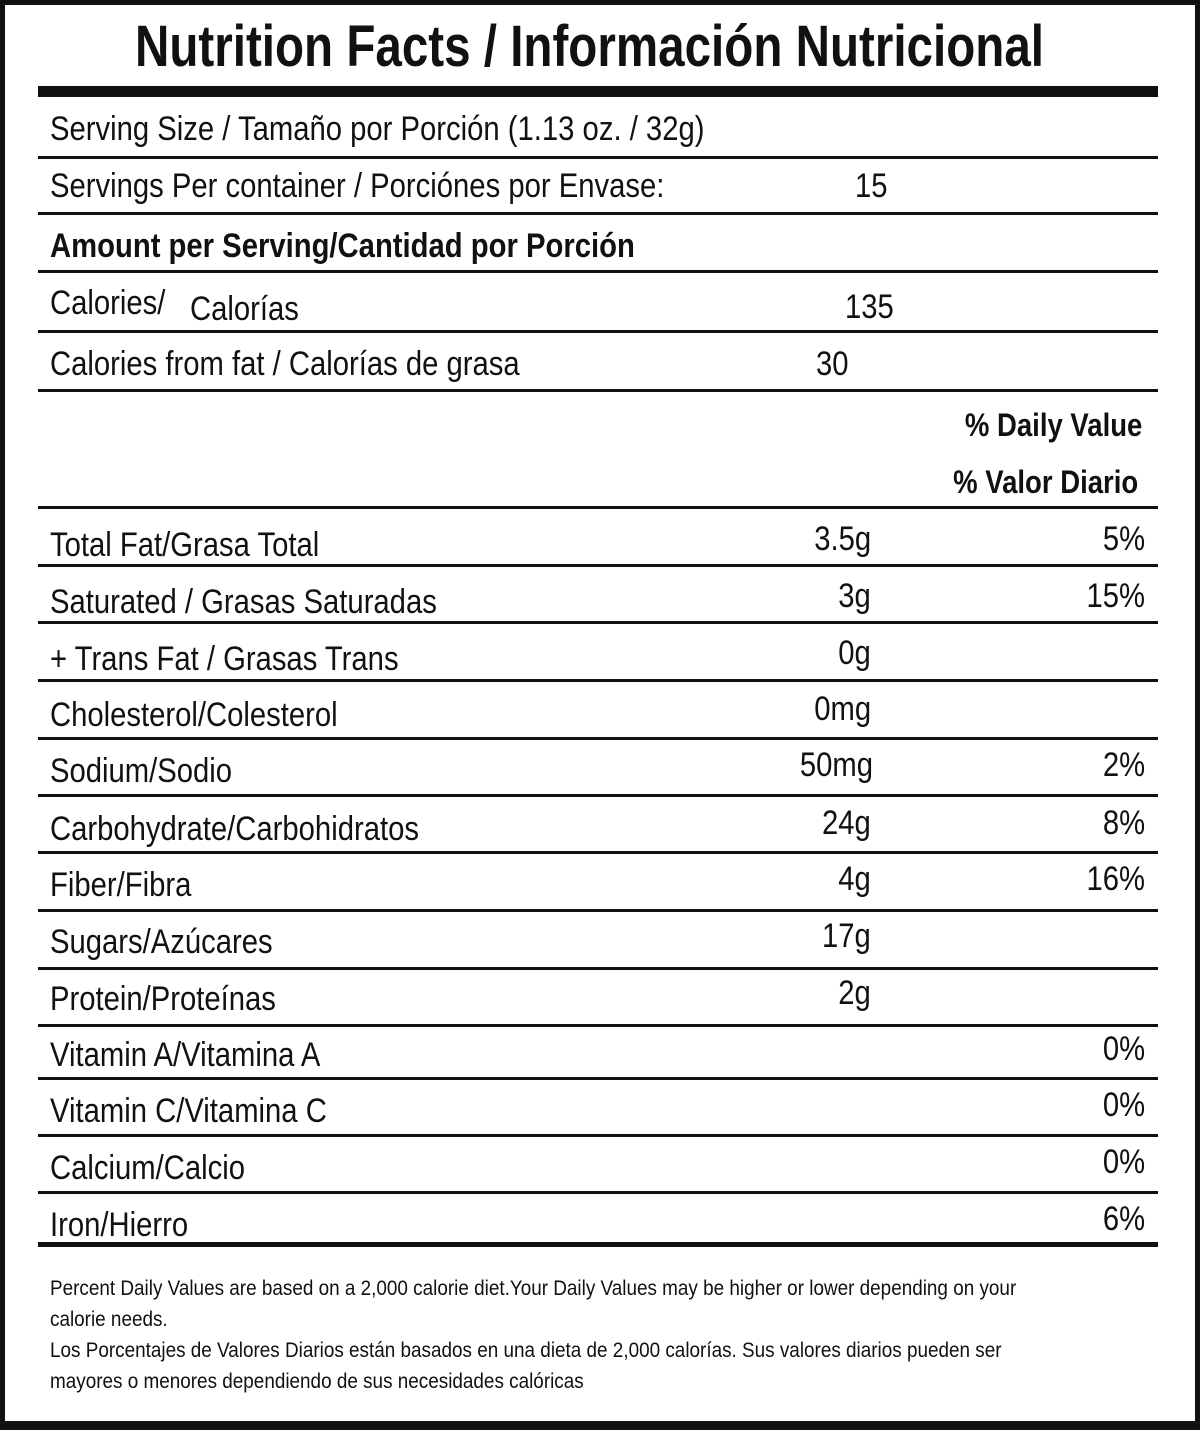  I want to click on thick-divider, so click(598, 91).